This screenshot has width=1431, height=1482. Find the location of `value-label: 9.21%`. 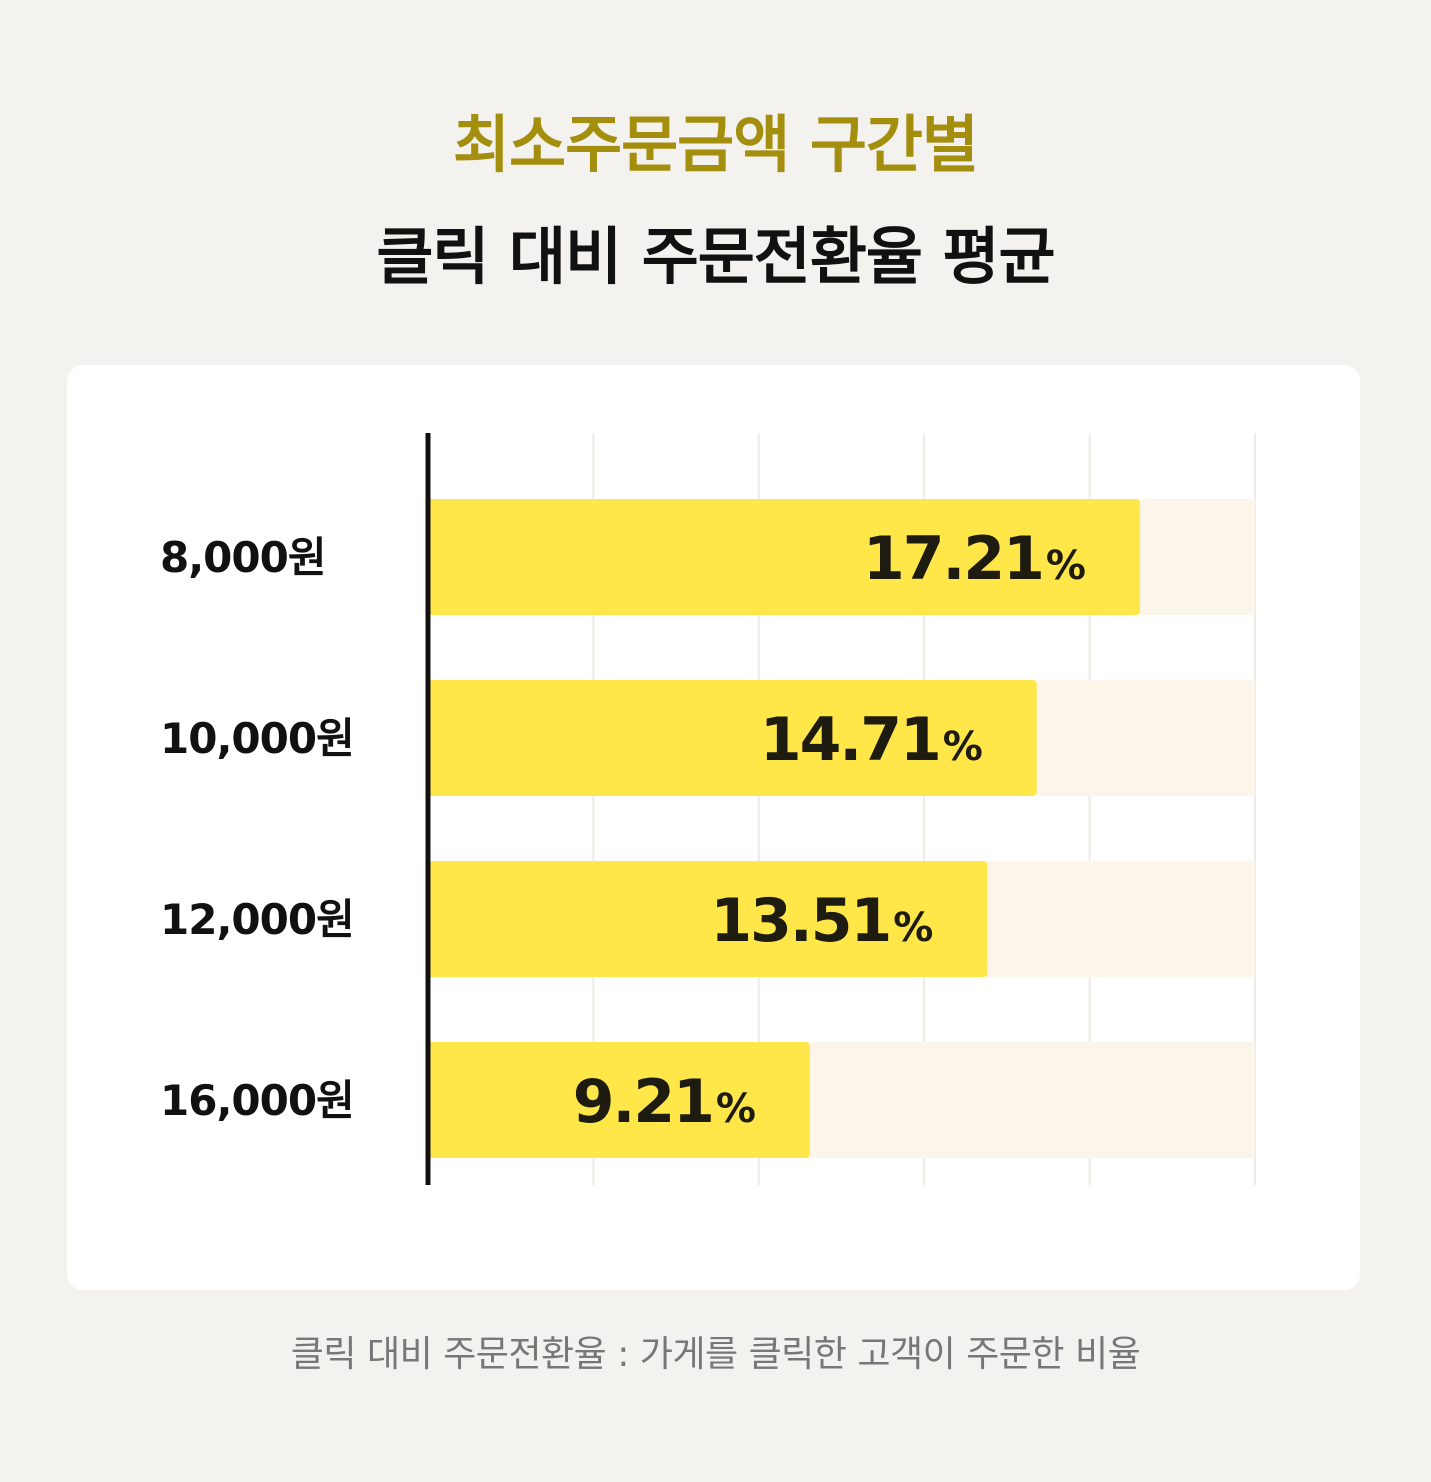

value-label: 9.21% is located at coordinates (664, 1102).